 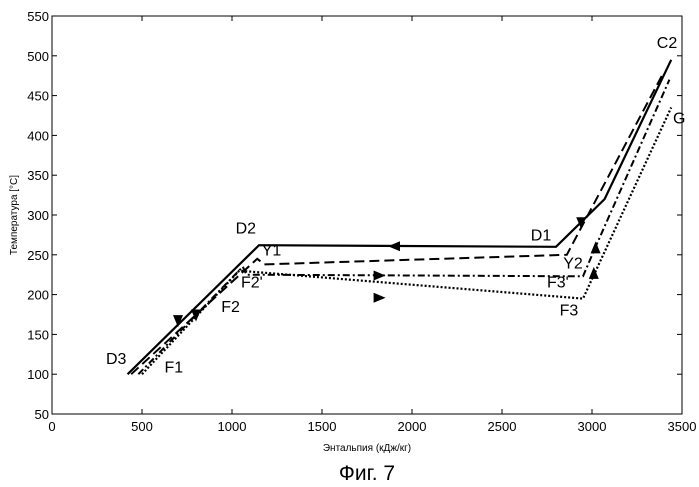 I want to click on y-tick-label: 550, so click(x=38, y=16).